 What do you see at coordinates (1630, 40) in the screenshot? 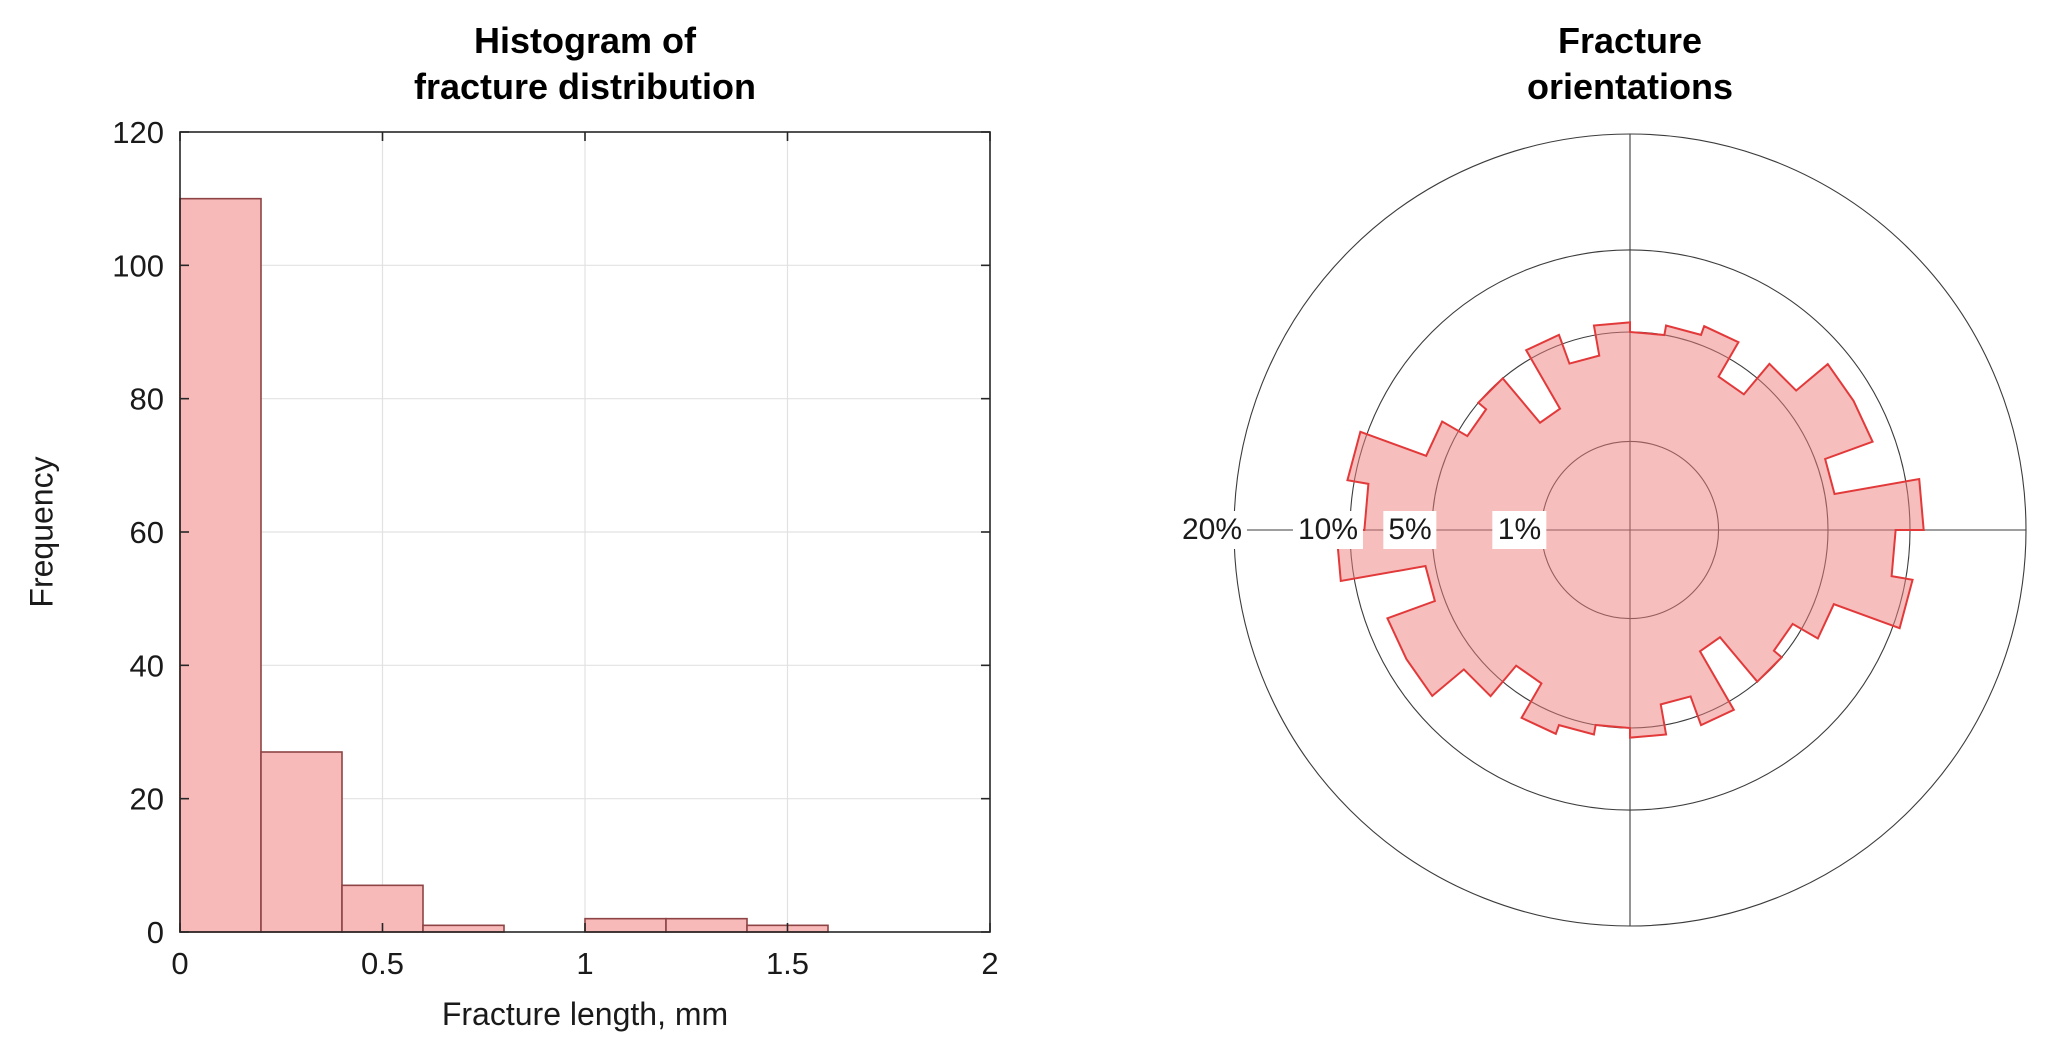
I see `rose-title-line1: Fracture` at bounding box center [1630, 40].